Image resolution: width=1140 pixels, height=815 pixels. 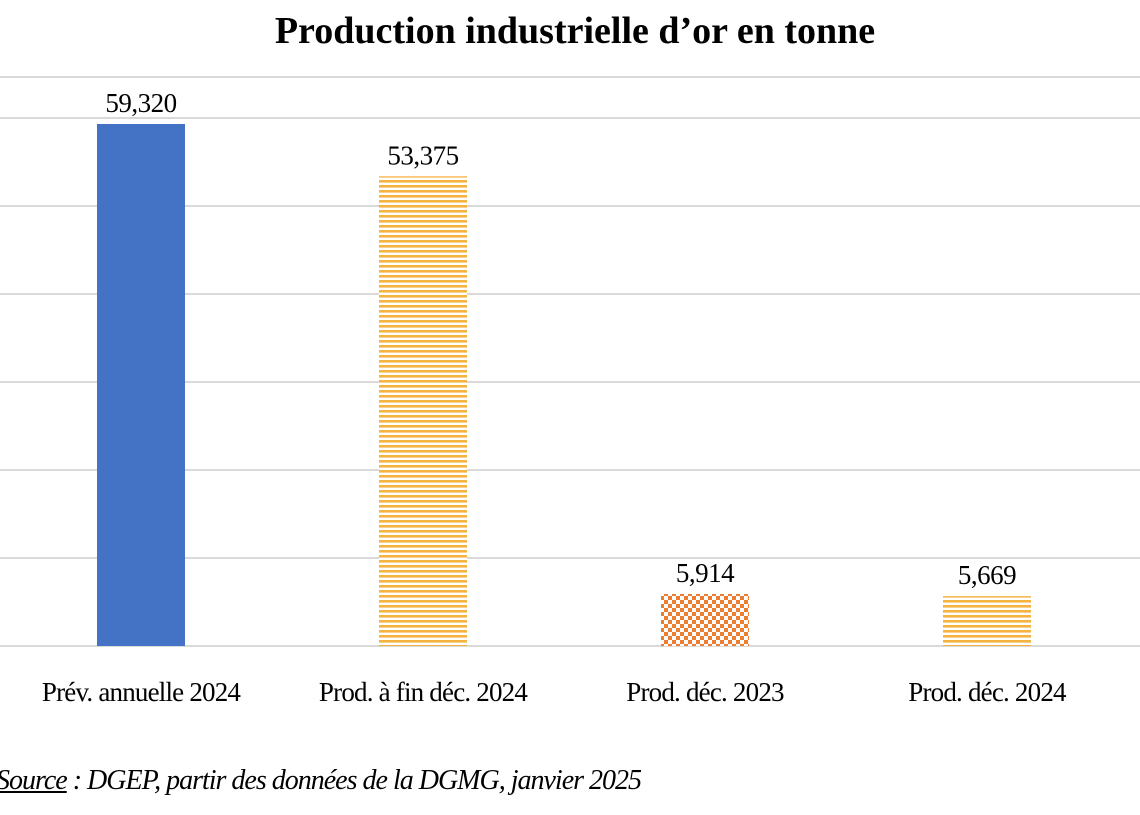 What do you see at coordinates (987, 692) in the screenshot?
I see `x-tick-label: Prod. déc. 2024` at bounding box center [987, 692].